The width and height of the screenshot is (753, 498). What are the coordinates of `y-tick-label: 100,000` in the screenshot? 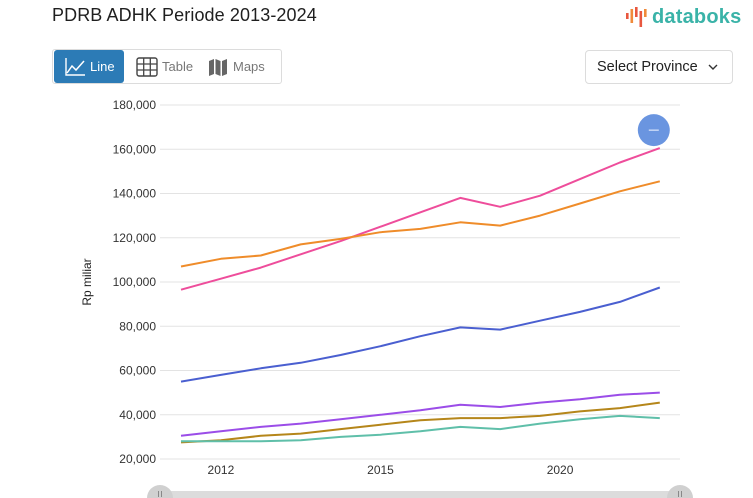 It's located at (135, 282).